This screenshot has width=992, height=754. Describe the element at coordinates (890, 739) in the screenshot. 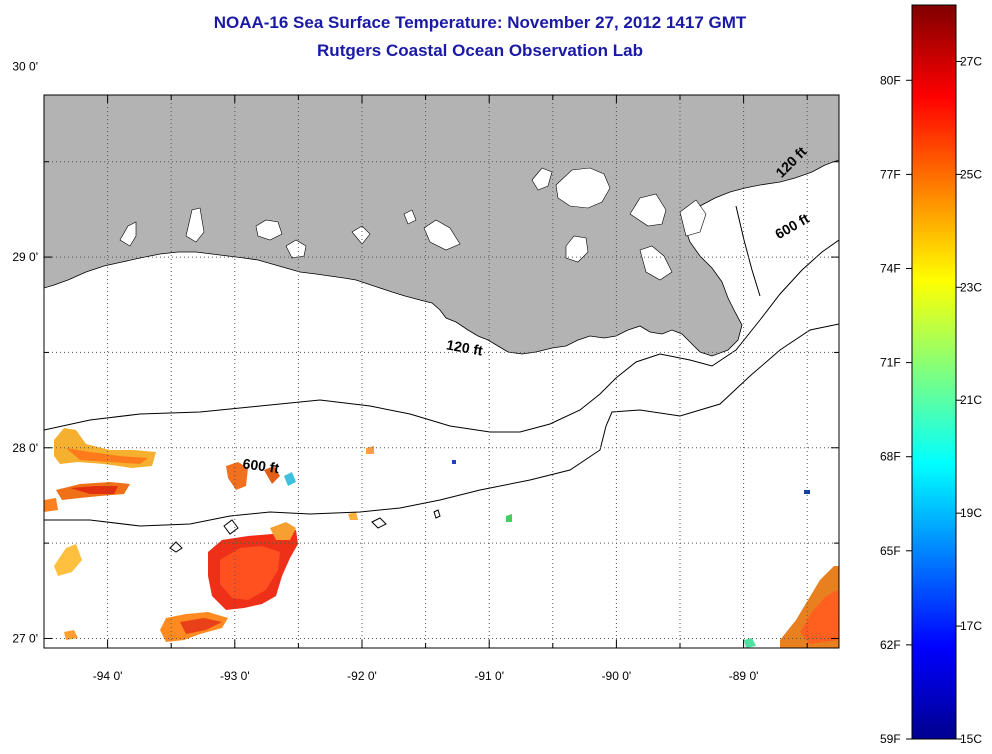

I see `cb-label-f: 59F` at that location.